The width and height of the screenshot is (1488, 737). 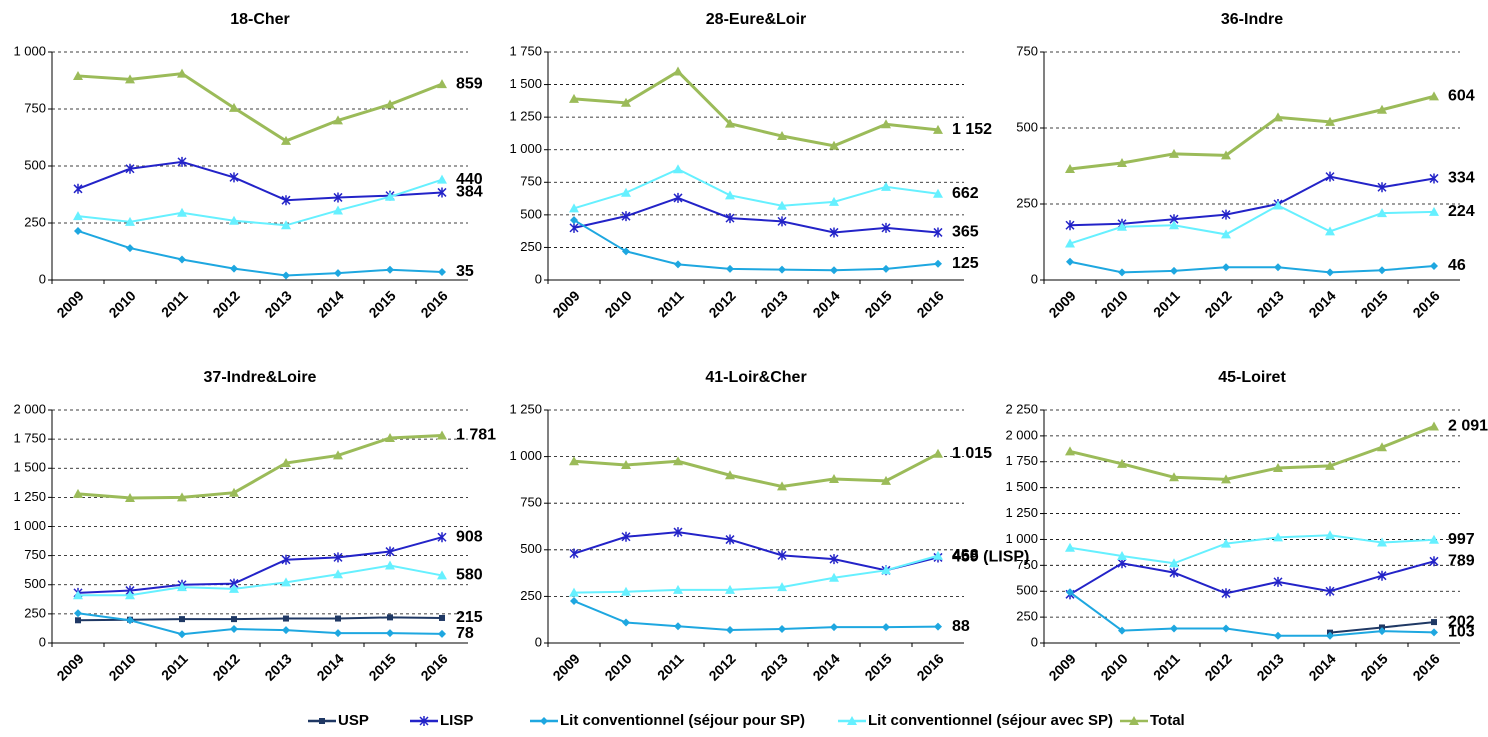 I want to click on y-tick-label: 1 750, so click(x=1021, y=460).